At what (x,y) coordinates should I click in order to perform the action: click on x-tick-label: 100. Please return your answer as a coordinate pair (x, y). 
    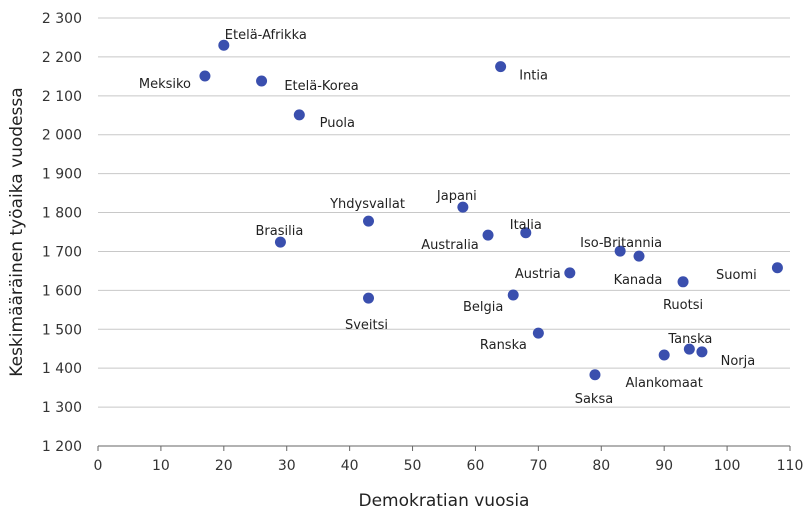
    Looking at the image, I should click on (727, 466).